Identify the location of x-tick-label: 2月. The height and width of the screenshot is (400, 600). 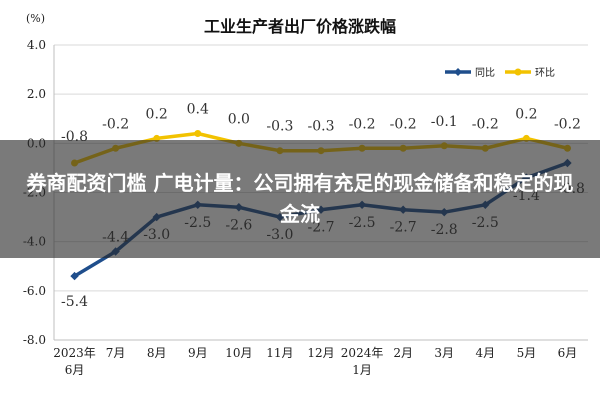
(403, 353).